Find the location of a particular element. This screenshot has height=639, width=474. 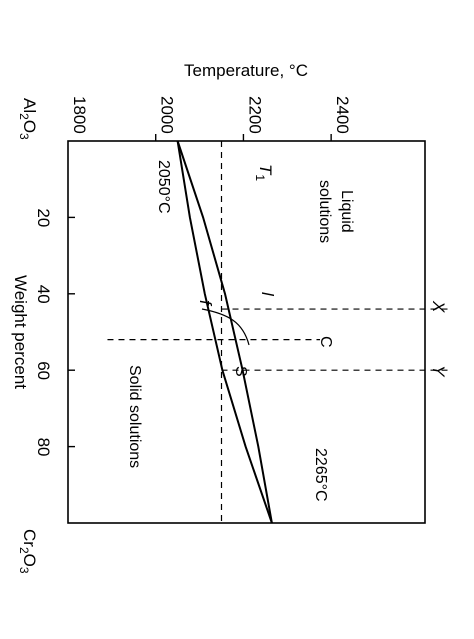

temperature-tick-label: 2200 is located at coordinates (254, 115).